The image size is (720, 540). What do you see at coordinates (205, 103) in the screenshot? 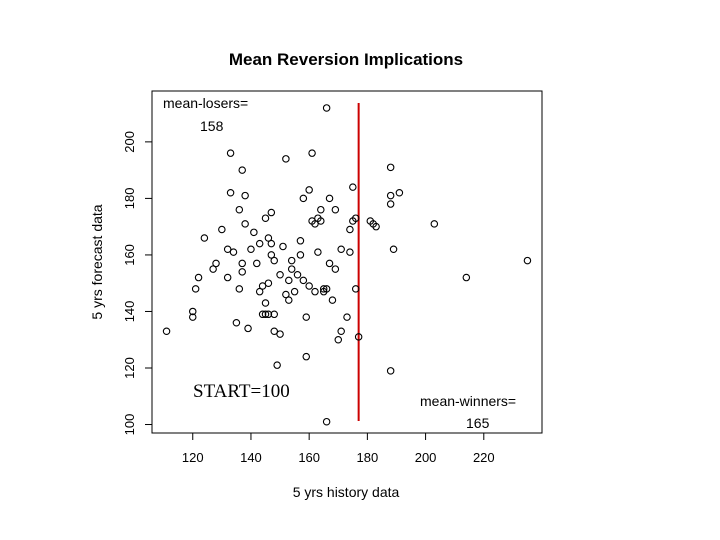
I see `mean-losers-label: mean-losers=` at bounding box center [205, 103].